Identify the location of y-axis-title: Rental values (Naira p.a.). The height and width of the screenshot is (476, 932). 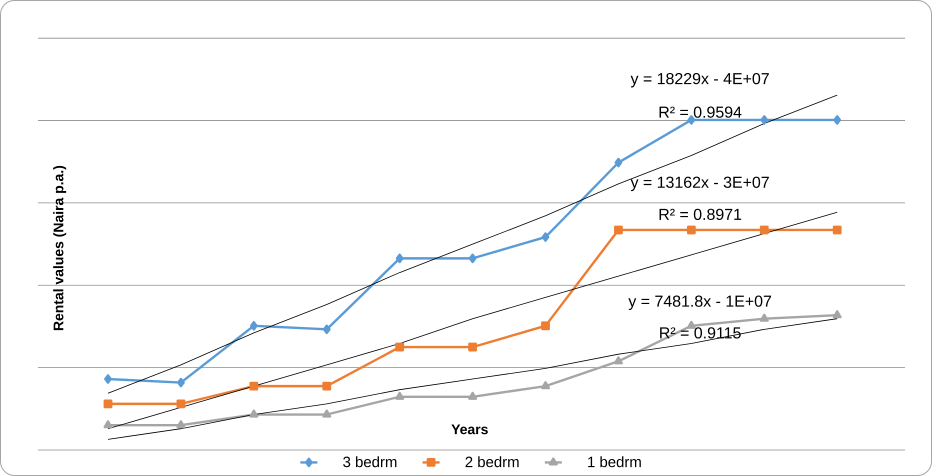
(59, 248).